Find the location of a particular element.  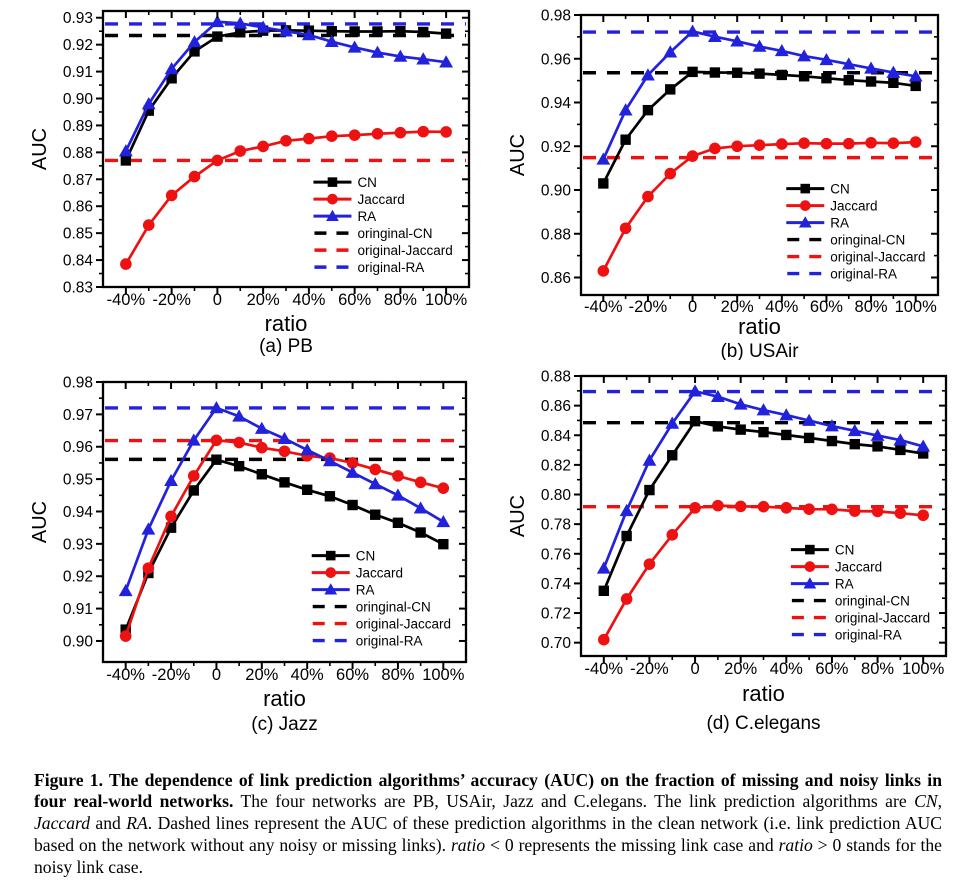

legend-label-ra: RA is located at coordinates (365, 589).